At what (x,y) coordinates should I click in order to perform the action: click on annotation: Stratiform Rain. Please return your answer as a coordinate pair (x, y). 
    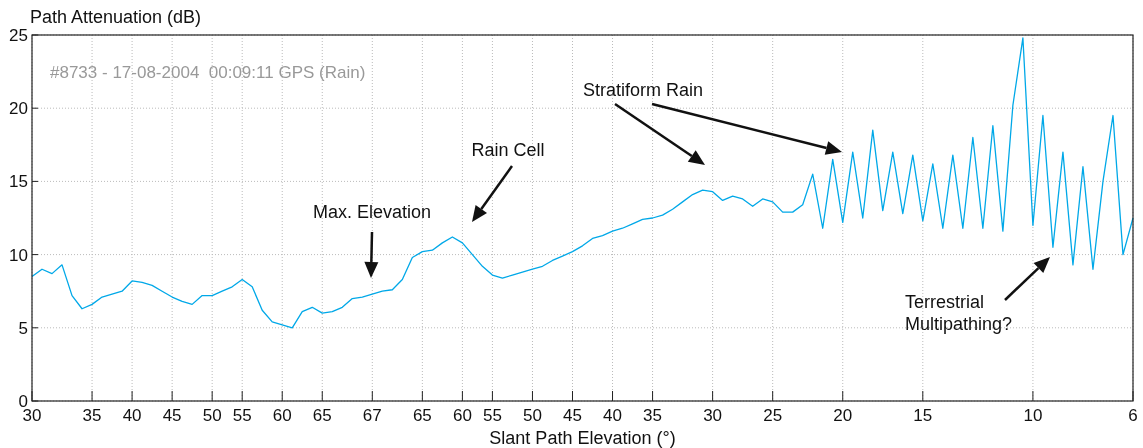
    Looking at the image, I should click on (643, 90).